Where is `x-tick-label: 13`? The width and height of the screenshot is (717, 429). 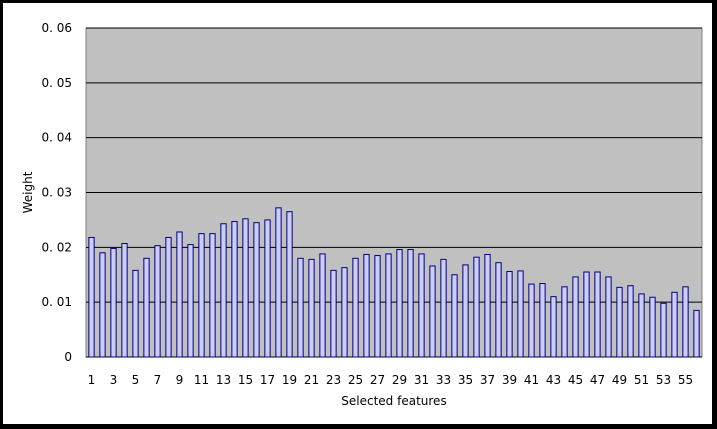 x-tick-label: 13 is located at coordinates (223, 380).